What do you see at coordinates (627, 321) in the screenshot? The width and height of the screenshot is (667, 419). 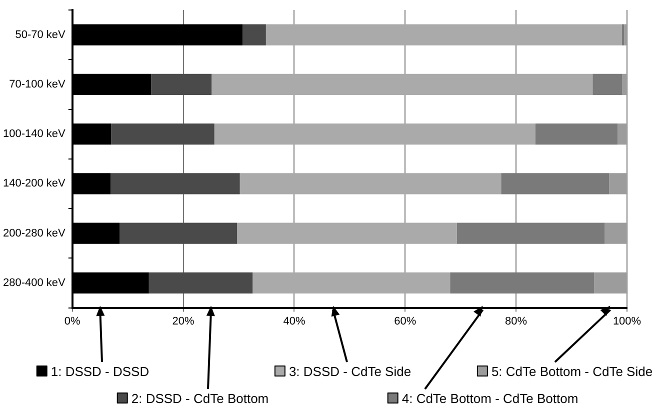 I see `x-tick-label: 100%` at bounding box center [627, 321].